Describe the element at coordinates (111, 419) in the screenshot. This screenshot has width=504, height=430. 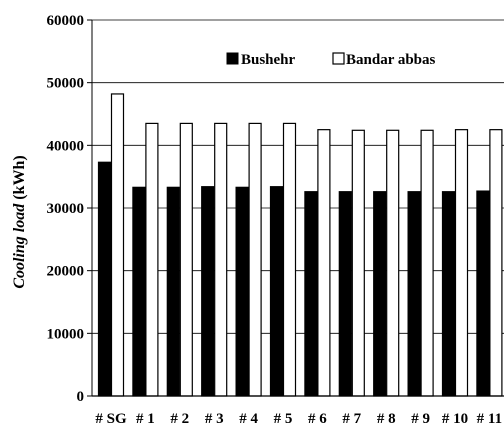
I see `x-tick-label: # SG` at that location.